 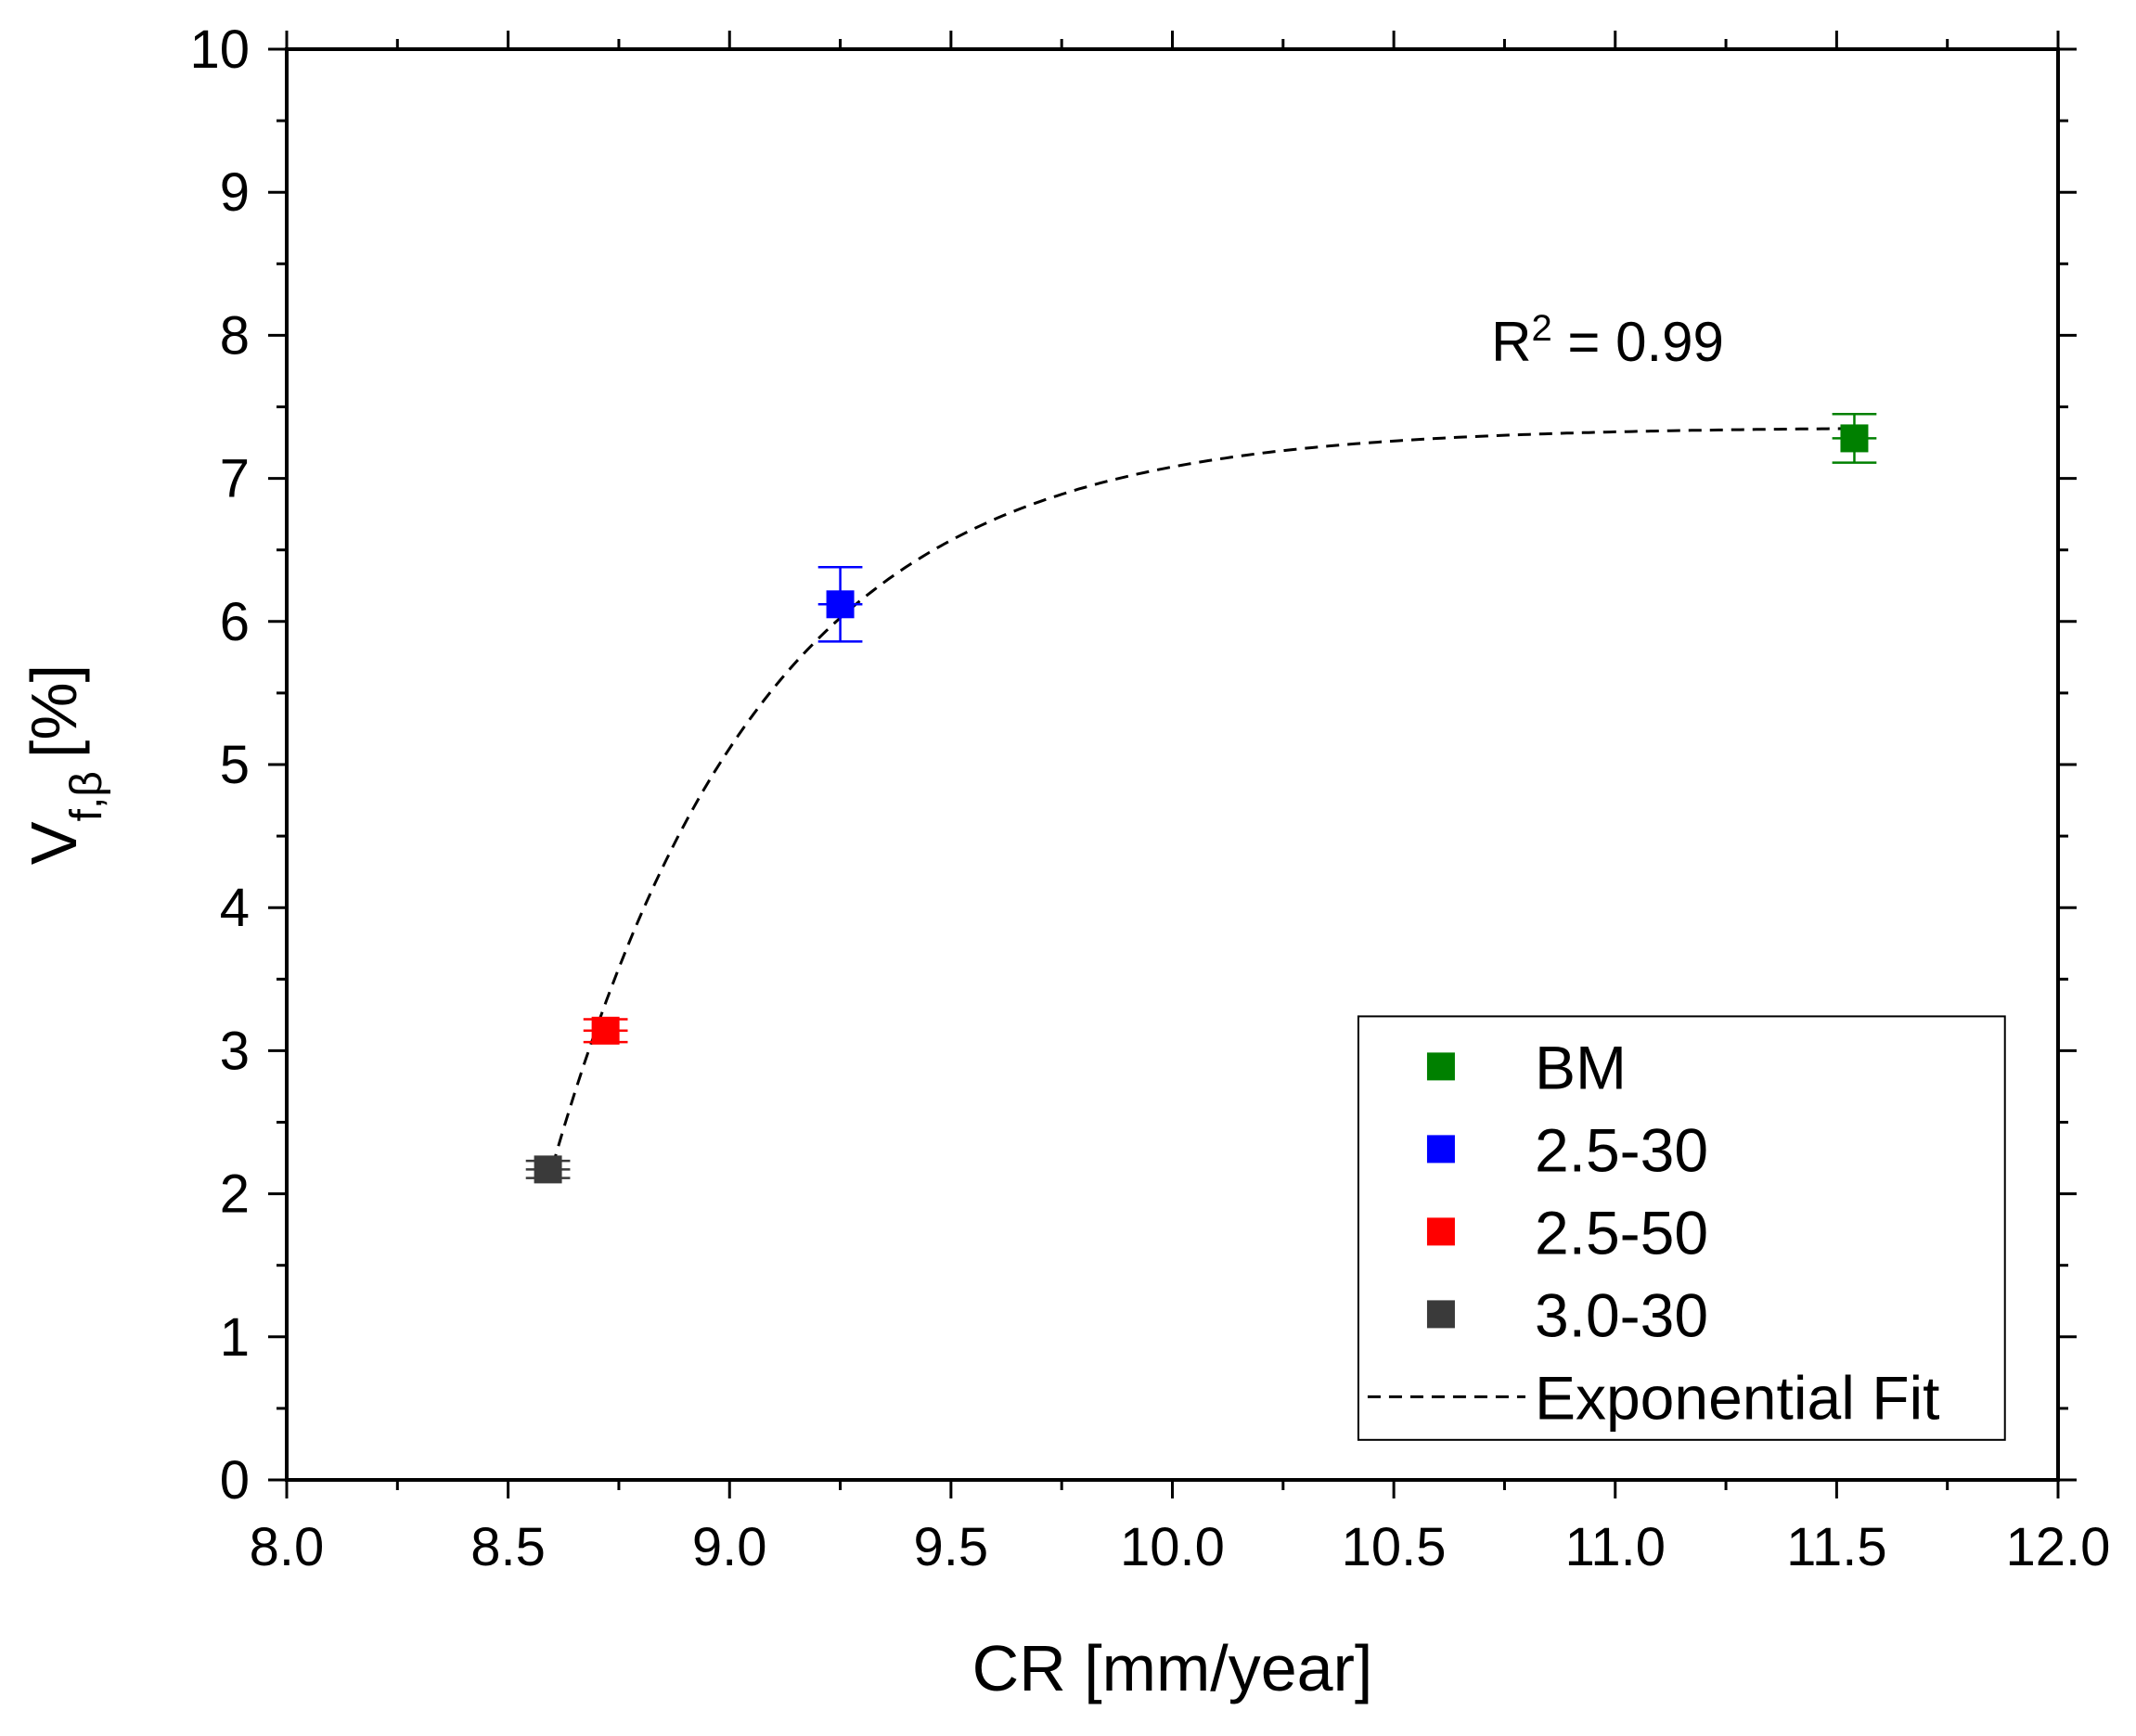 What do you see at coordinates (1581, 1067) in the screenshot?
I see `legend-label: BM` at bounding box center [1581, 1067].